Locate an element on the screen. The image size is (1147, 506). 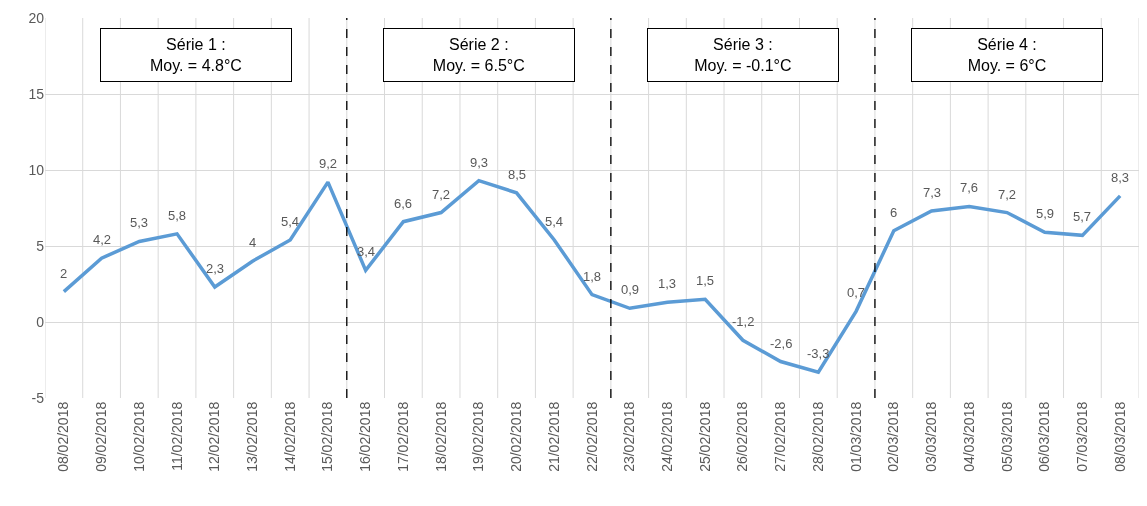
data-label: -1,2 is located at coordinates (743, 321).